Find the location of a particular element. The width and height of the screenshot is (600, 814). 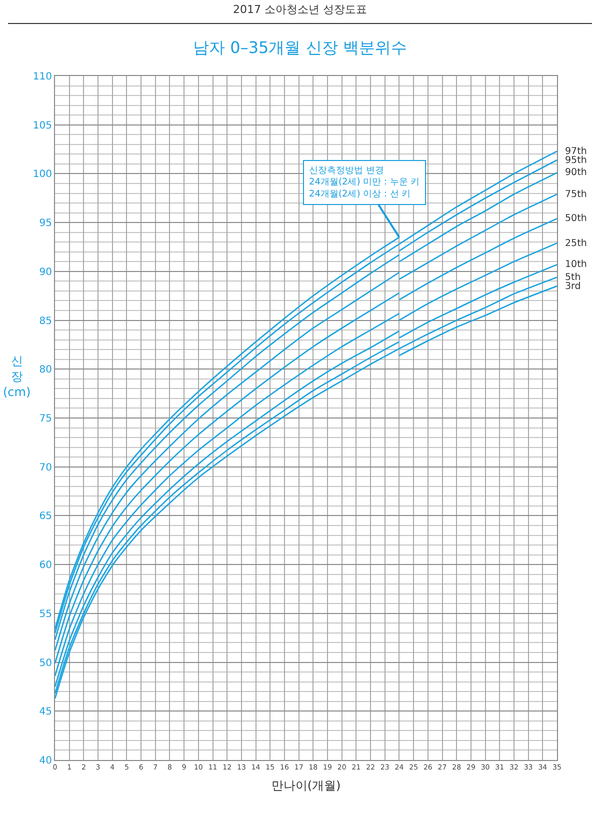

x-axis-title: 만나이(개월) is located at coordinates (306, 785).